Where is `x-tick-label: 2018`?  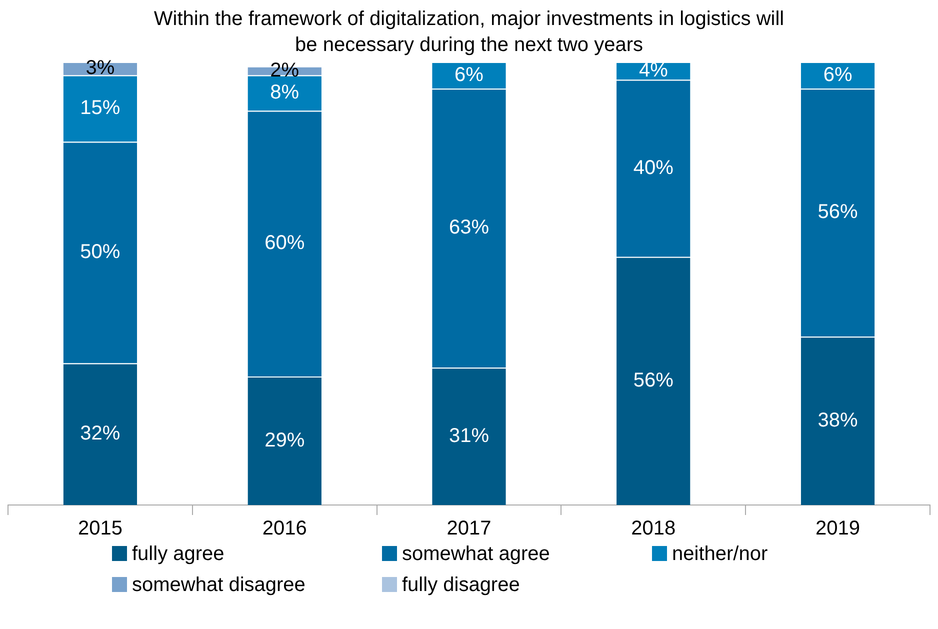
x-tick-label: 2018 is located at coordinates (653, 529).